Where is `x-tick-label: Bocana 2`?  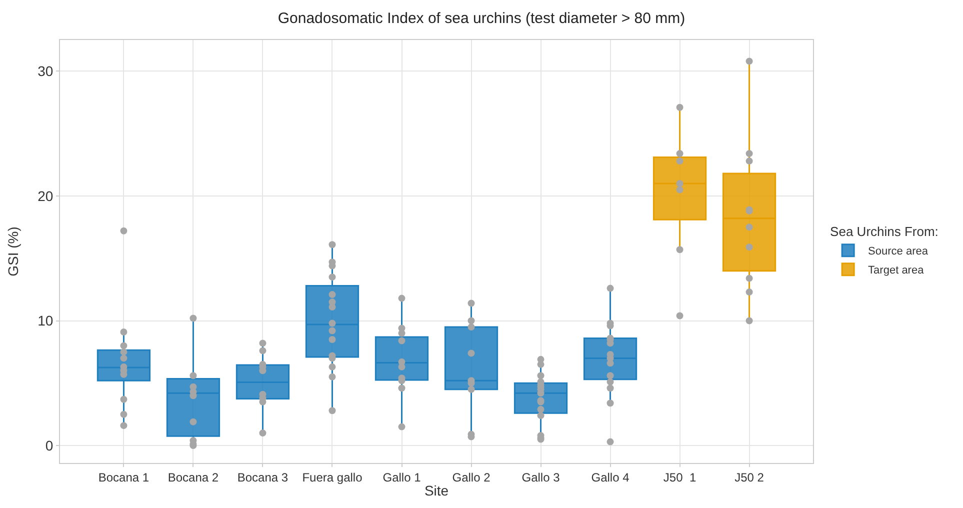
x-tick-label: Bocana 2 is located at coordinates (193, 477).